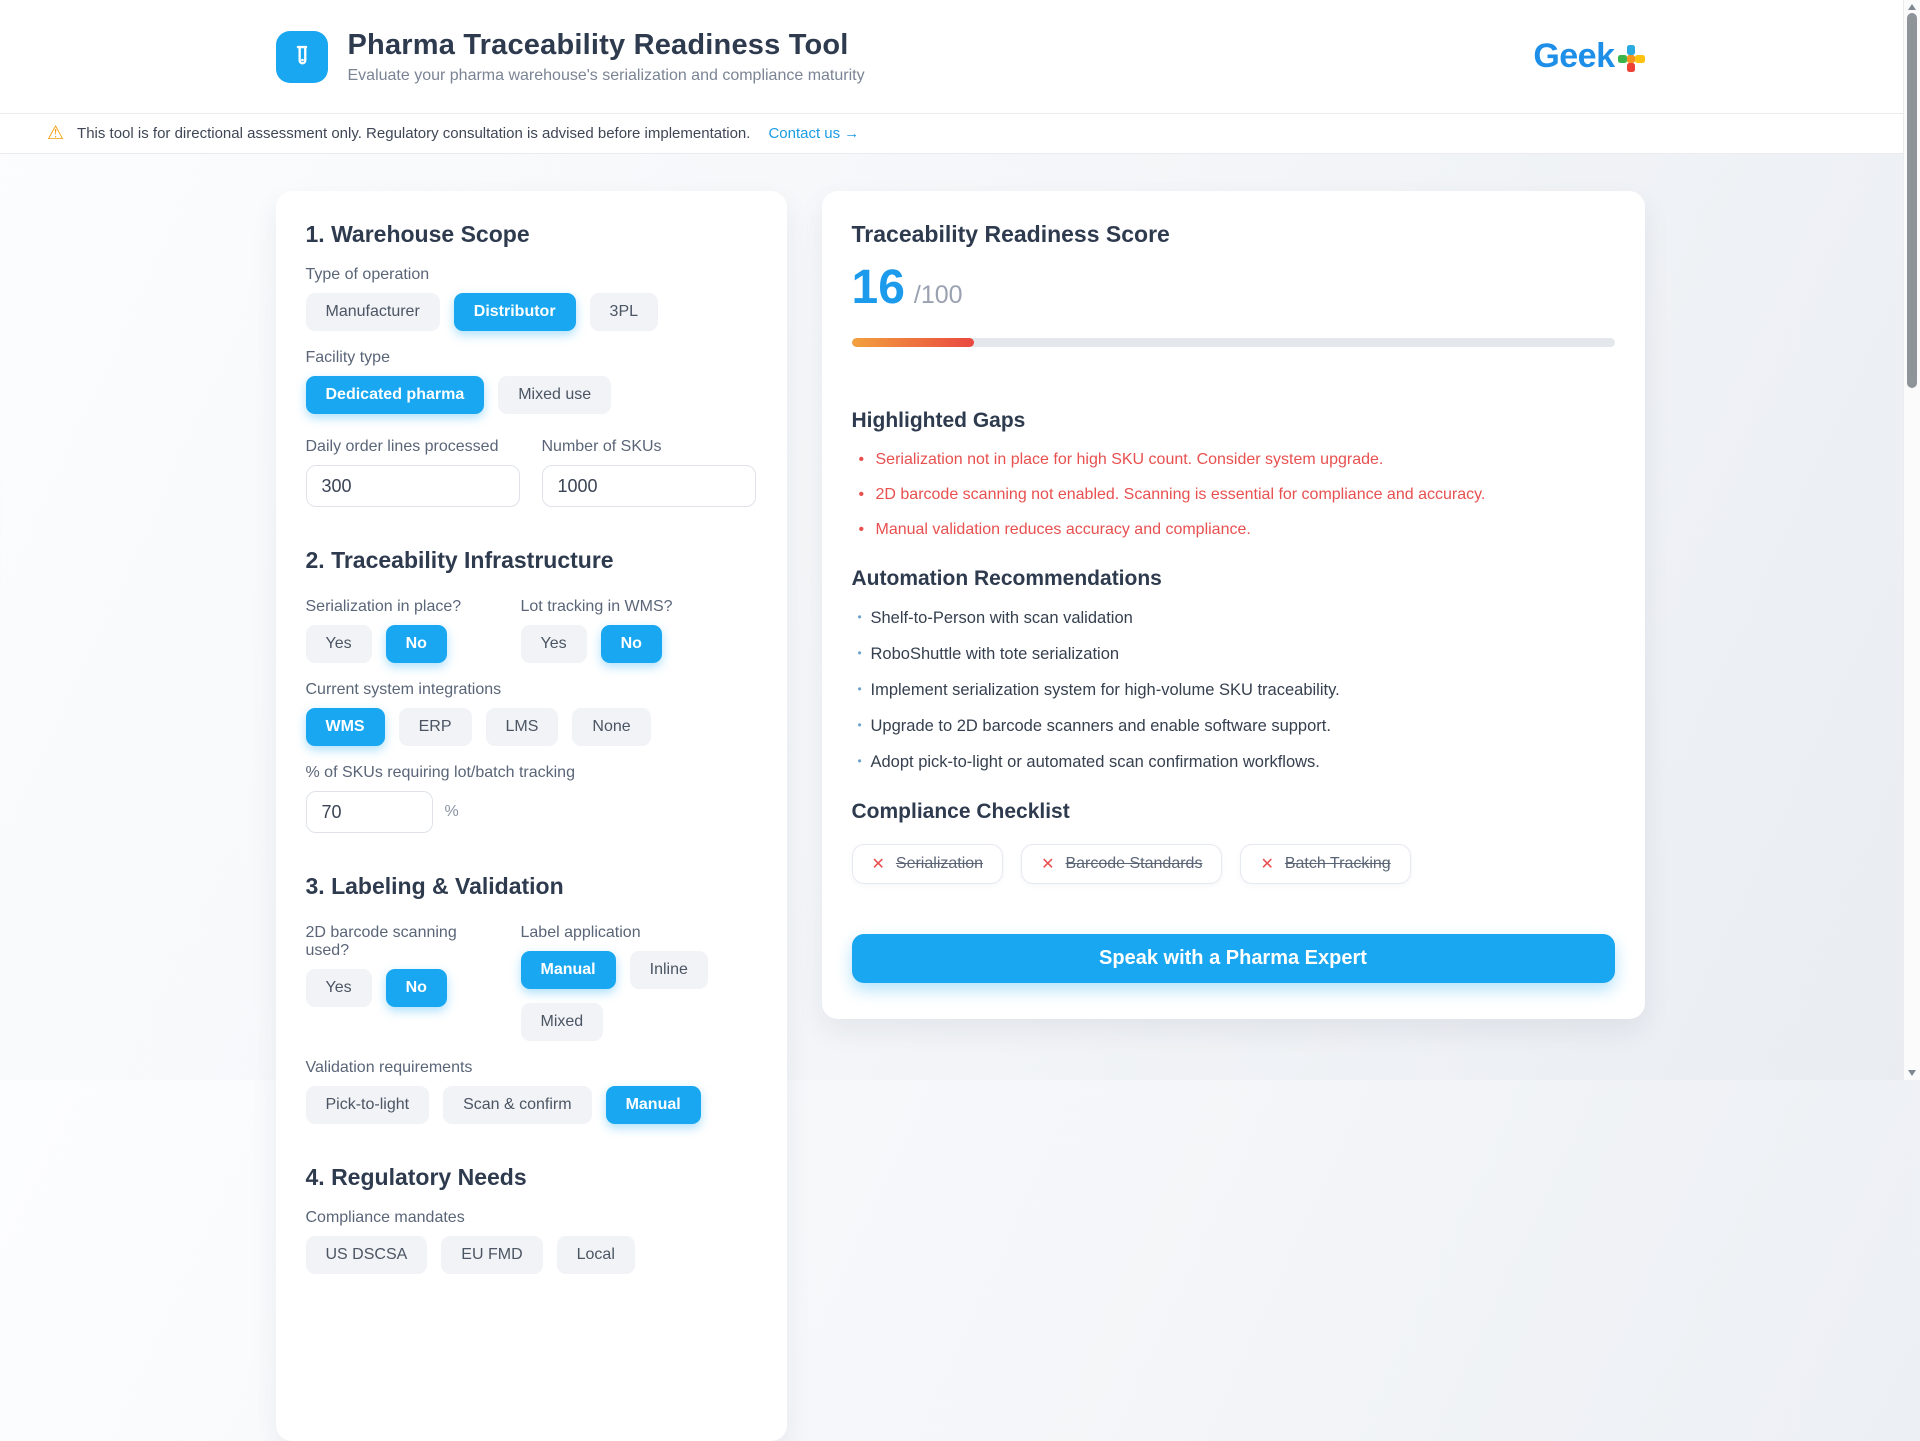  I want to click on label-application-label: Label application, so click(580, 932).